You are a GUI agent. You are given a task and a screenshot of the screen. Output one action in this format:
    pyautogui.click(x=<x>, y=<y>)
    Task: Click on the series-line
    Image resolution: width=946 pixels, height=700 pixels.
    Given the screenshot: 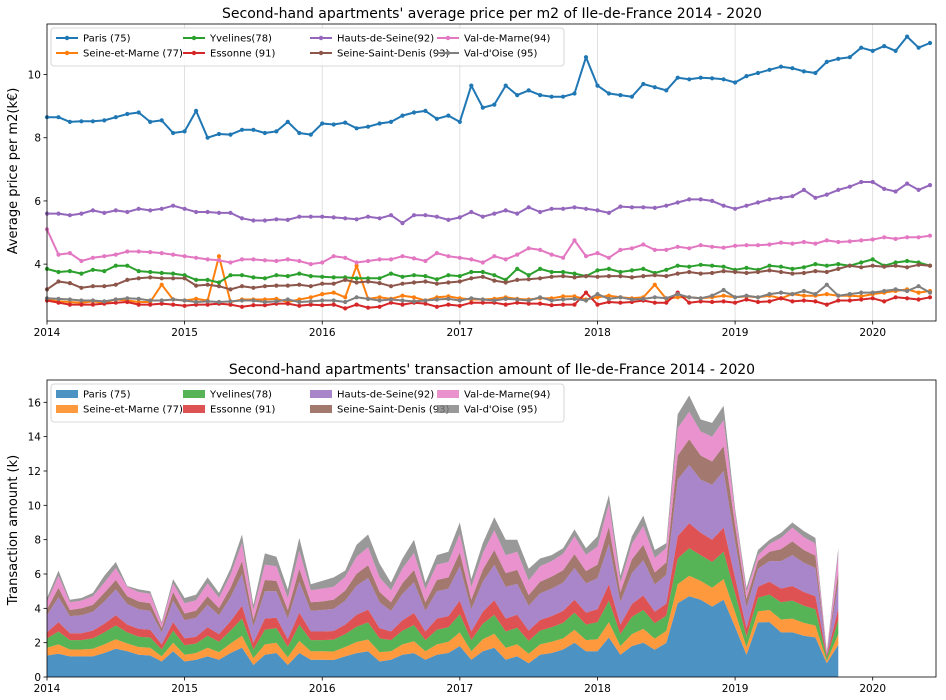 What is the action you would take?
    pyautogui.click(x=489, y=203)
    